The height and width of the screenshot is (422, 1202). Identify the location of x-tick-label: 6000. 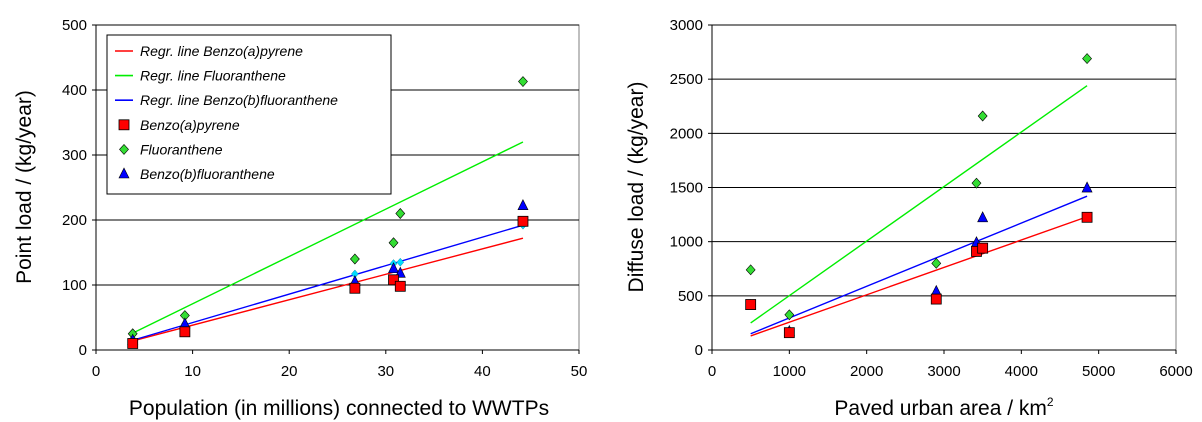
(1175, 371).